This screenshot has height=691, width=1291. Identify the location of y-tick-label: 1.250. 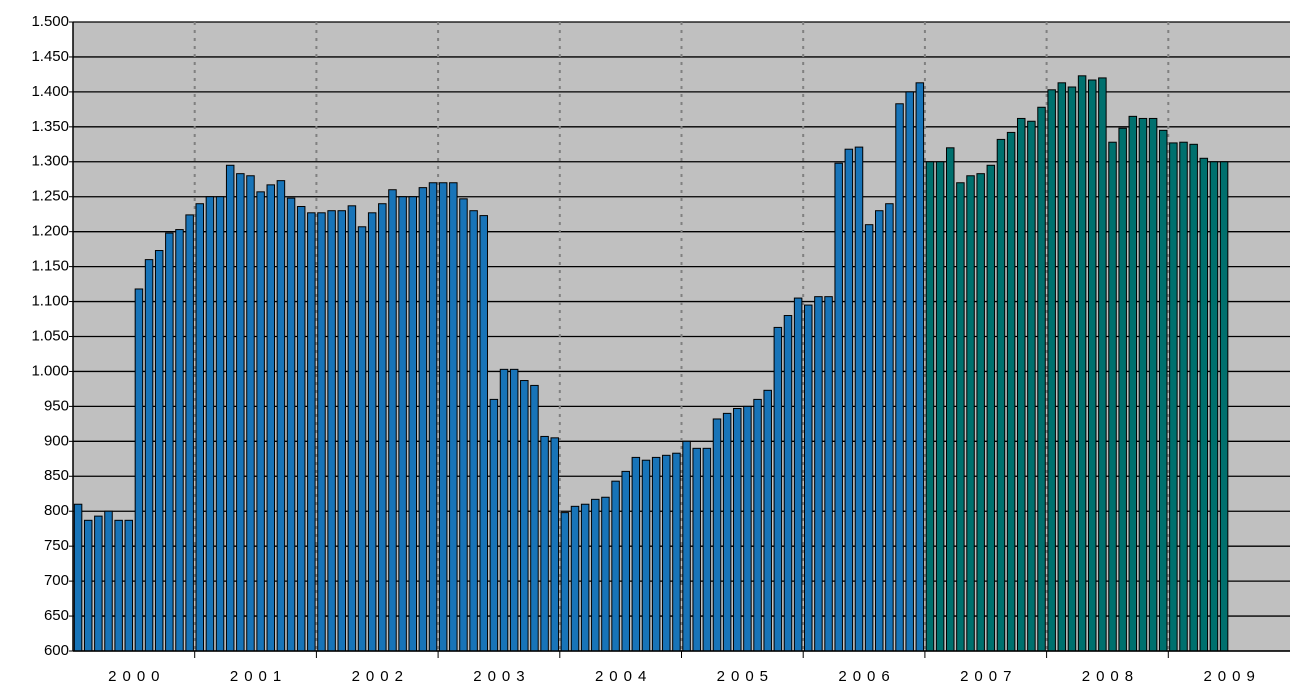
(50, 196).